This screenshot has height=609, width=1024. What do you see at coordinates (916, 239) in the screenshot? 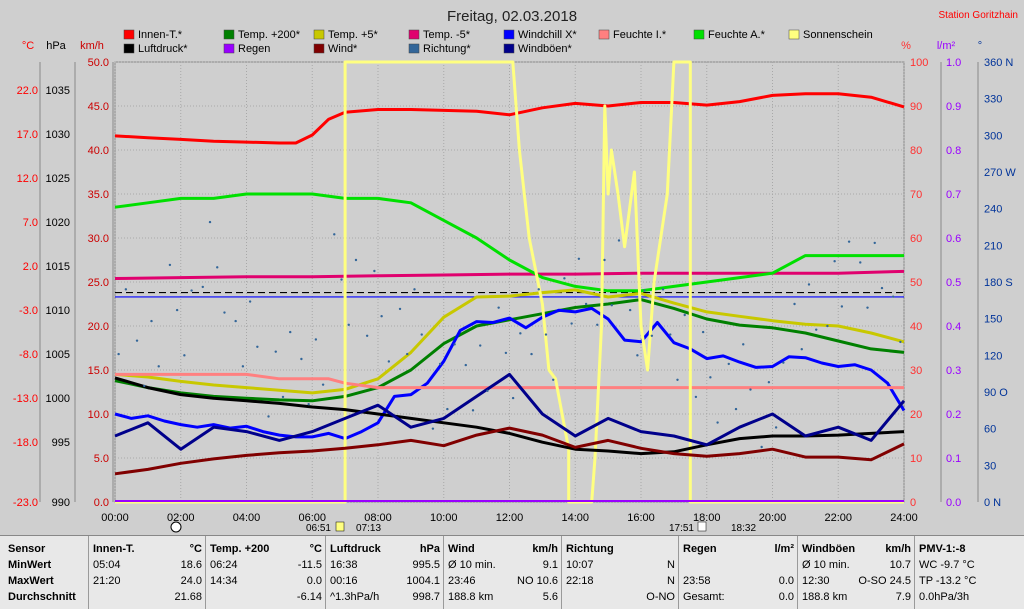
I see `axis-tick-percent: 60` at bounding box center [916, 239].